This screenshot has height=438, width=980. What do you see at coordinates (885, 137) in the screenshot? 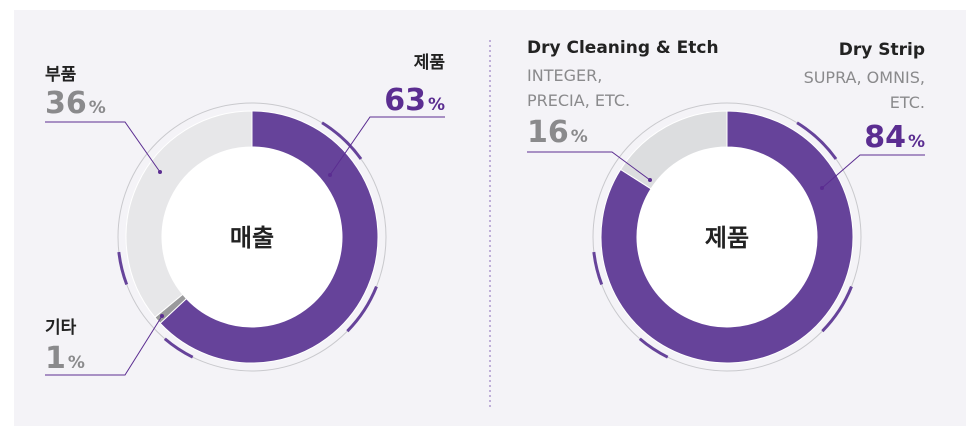
I see `value-number: 84` at bounding box center [885, 137].